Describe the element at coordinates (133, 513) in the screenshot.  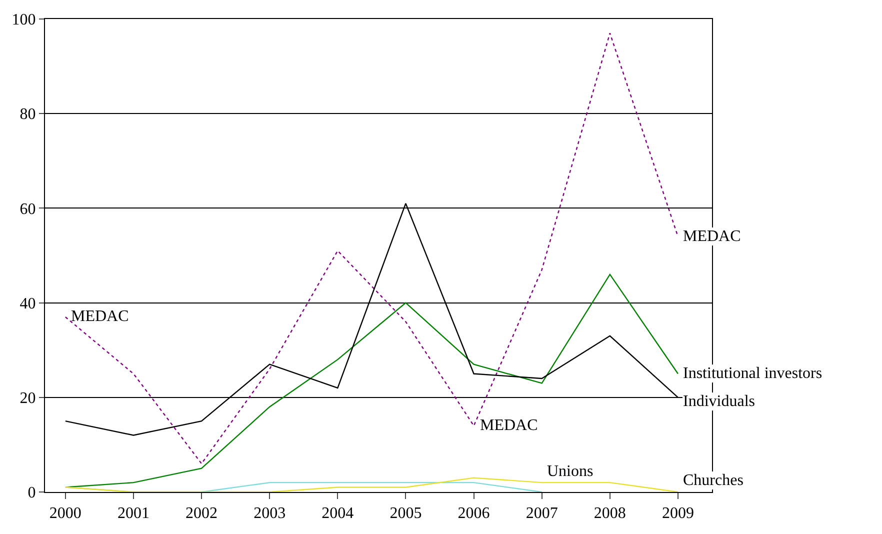
I see `x-tick-label: 2001` at that location.